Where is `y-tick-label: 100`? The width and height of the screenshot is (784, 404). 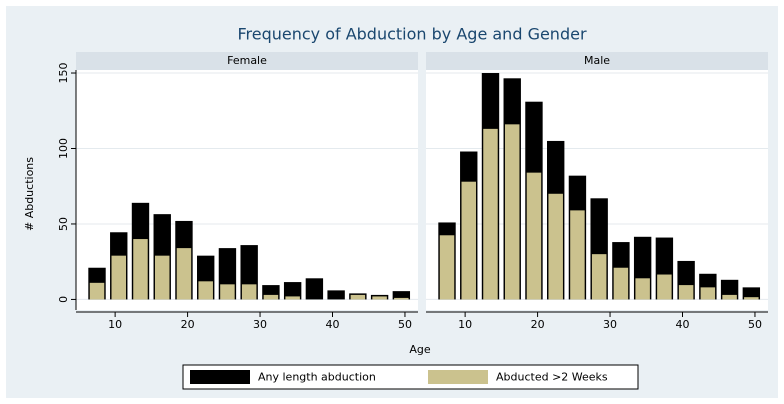 y-tick-label: 100 is located at coordinates (63, 148).